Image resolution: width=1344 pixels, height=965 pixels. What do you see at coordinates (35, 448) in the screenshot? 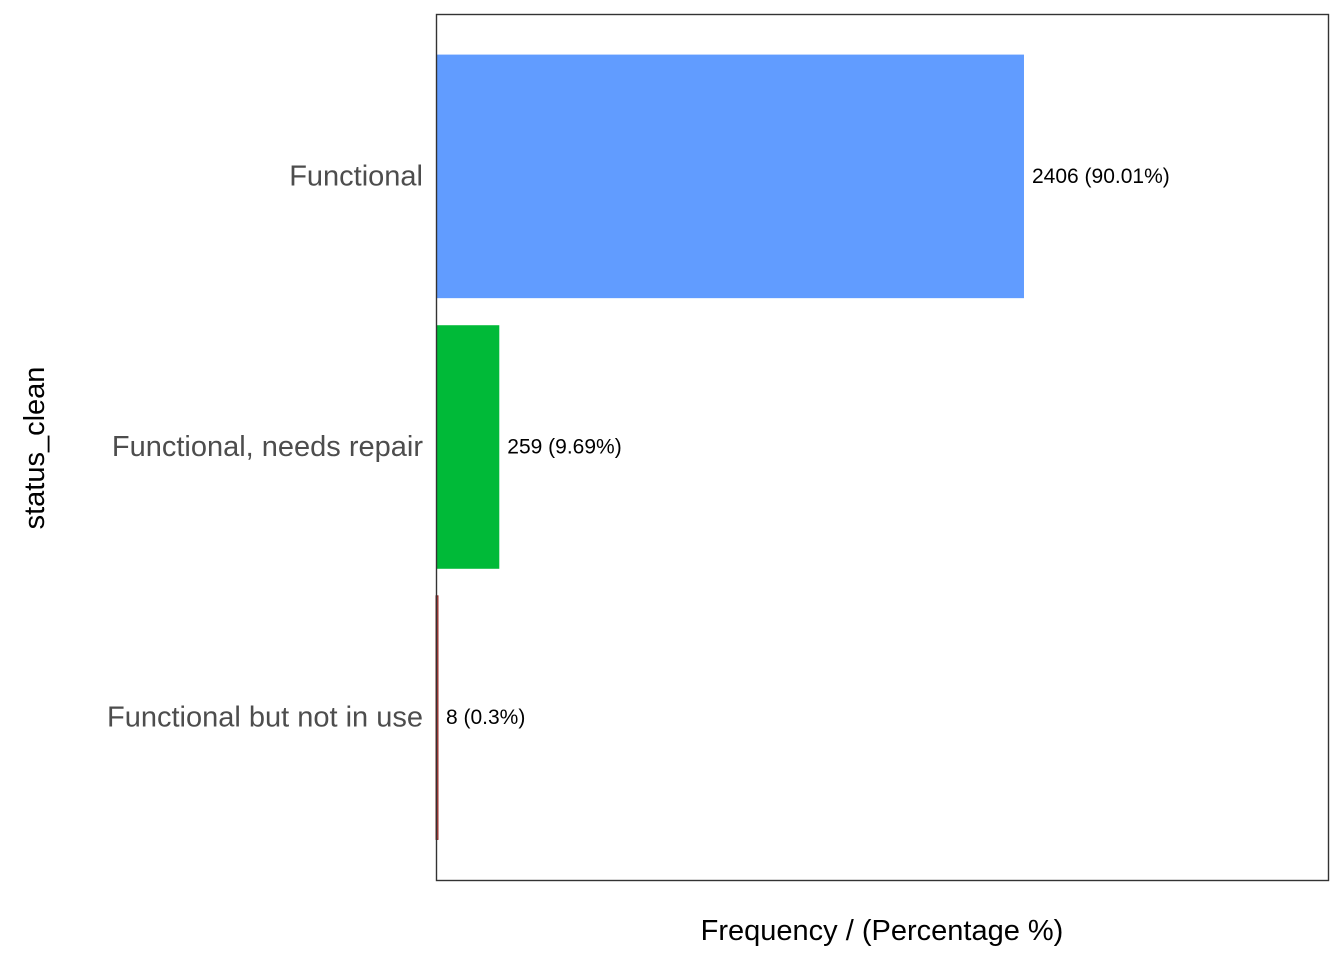
I see `y-axis-title: status_clean` at bounding box center [35, 448].